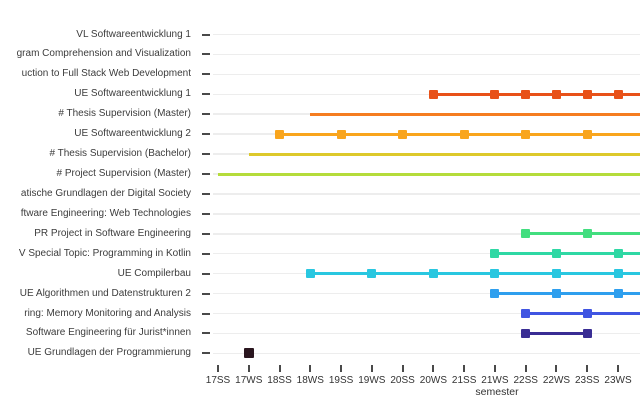  Describe the element at coordinates (132, 94) in the screenshot. I see `row-label: UE Softwareentwicklung 1` at that location.